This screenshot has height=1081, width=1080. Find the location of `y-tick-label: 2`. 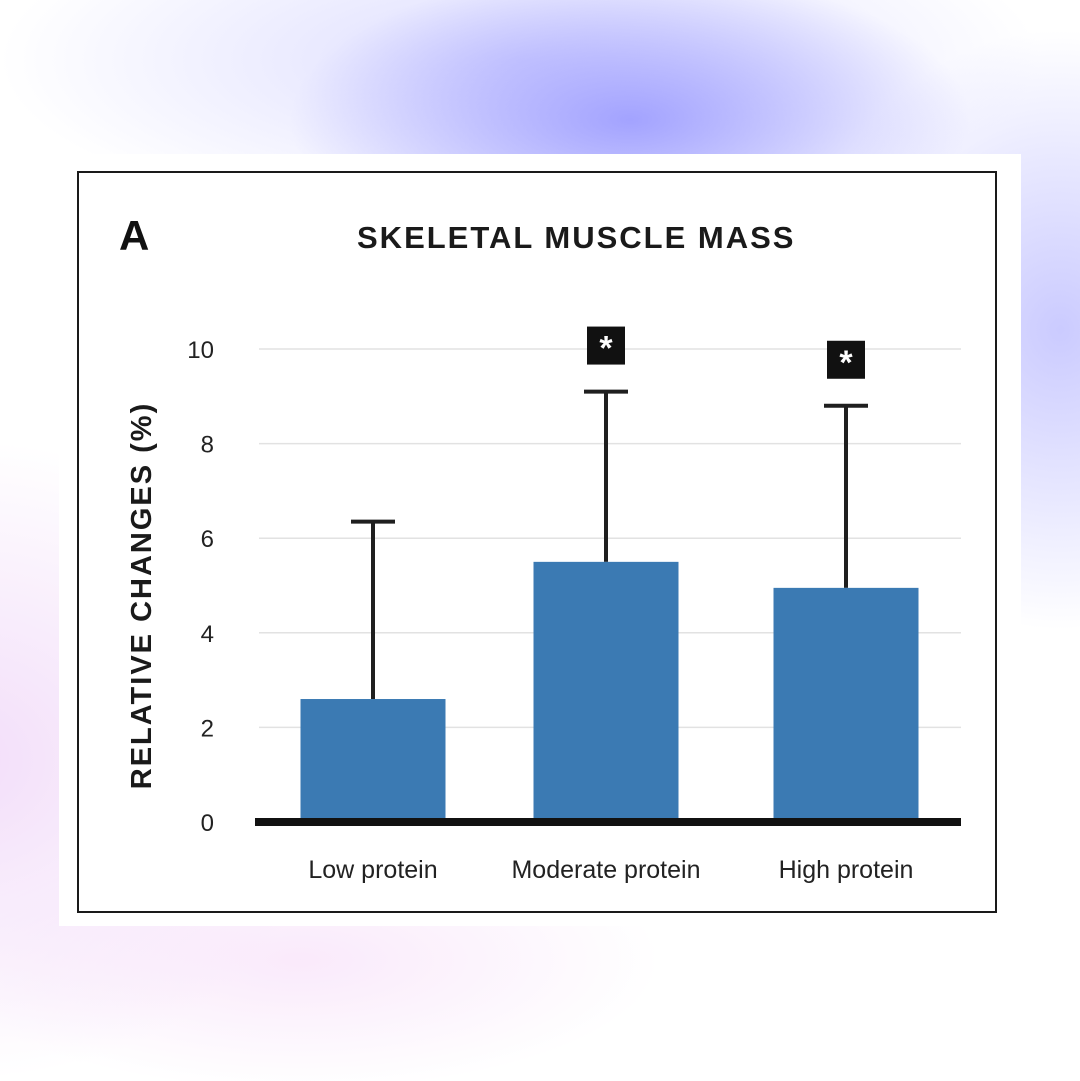

y-tick-label: 2 is located at coordinates (207, 728).